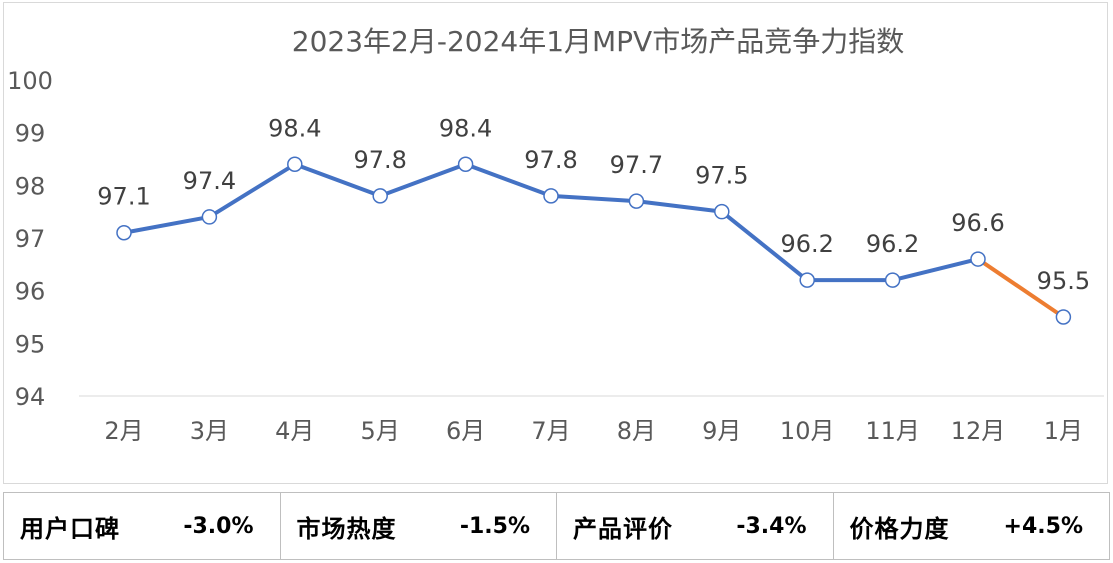 This screenshot has height=563, width=1113. What do you see at coordinates (30, 239) in the screenshot?
I see `y-tick-label: 97` at bounding box center [30, 239].